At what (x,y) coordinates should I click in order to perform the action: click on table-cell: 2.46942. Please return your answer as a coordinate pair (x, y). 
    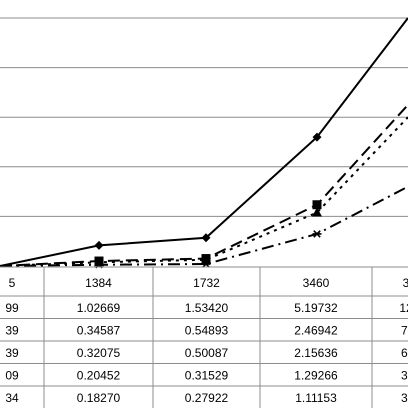
    Looking at the image, I should click on (316, 331).